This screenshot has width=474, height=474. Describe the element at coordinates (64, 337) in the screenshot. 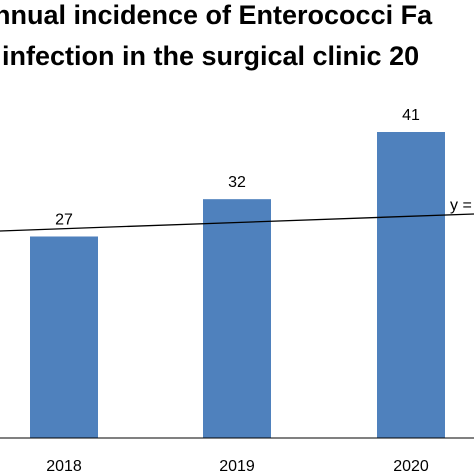

I see `bar-2018` at that location.